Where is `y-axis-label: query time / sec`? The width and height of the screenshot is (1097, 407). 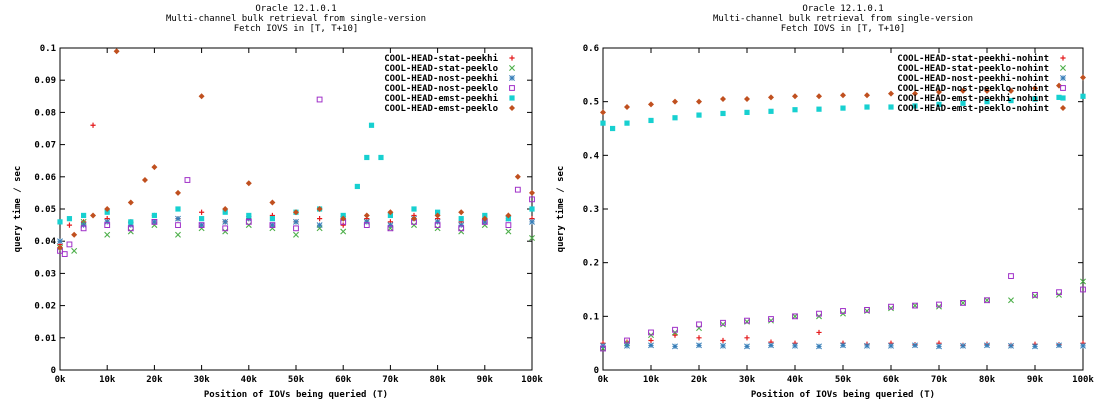 y-axis-label: query time / sec is located at coordinates (560, 209).